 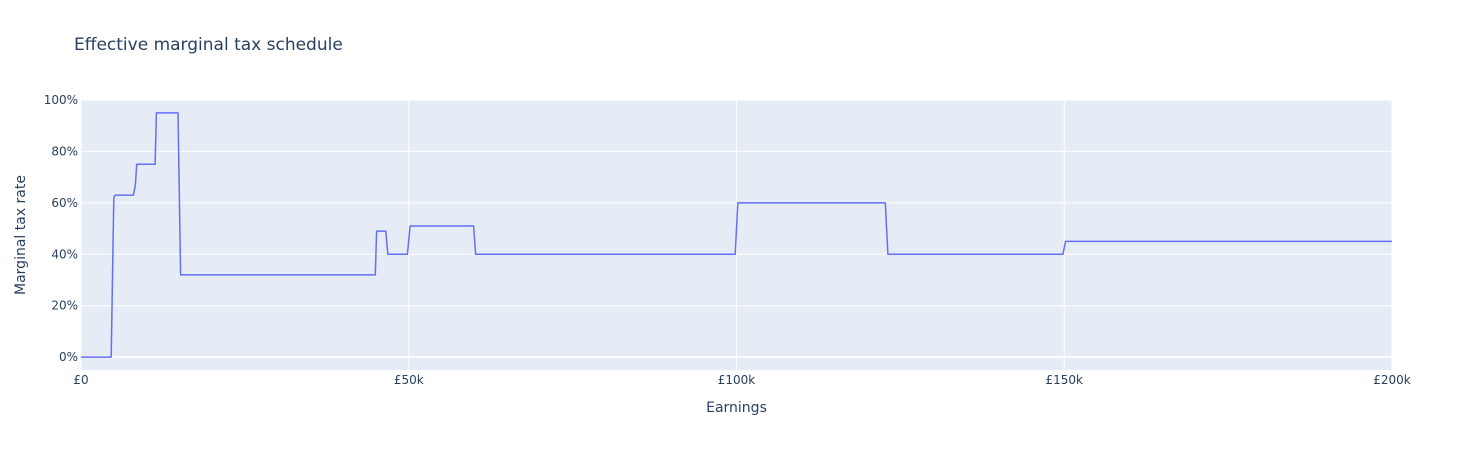 I want to click on y-tick-label: 40%, so click(x=64, y=254).